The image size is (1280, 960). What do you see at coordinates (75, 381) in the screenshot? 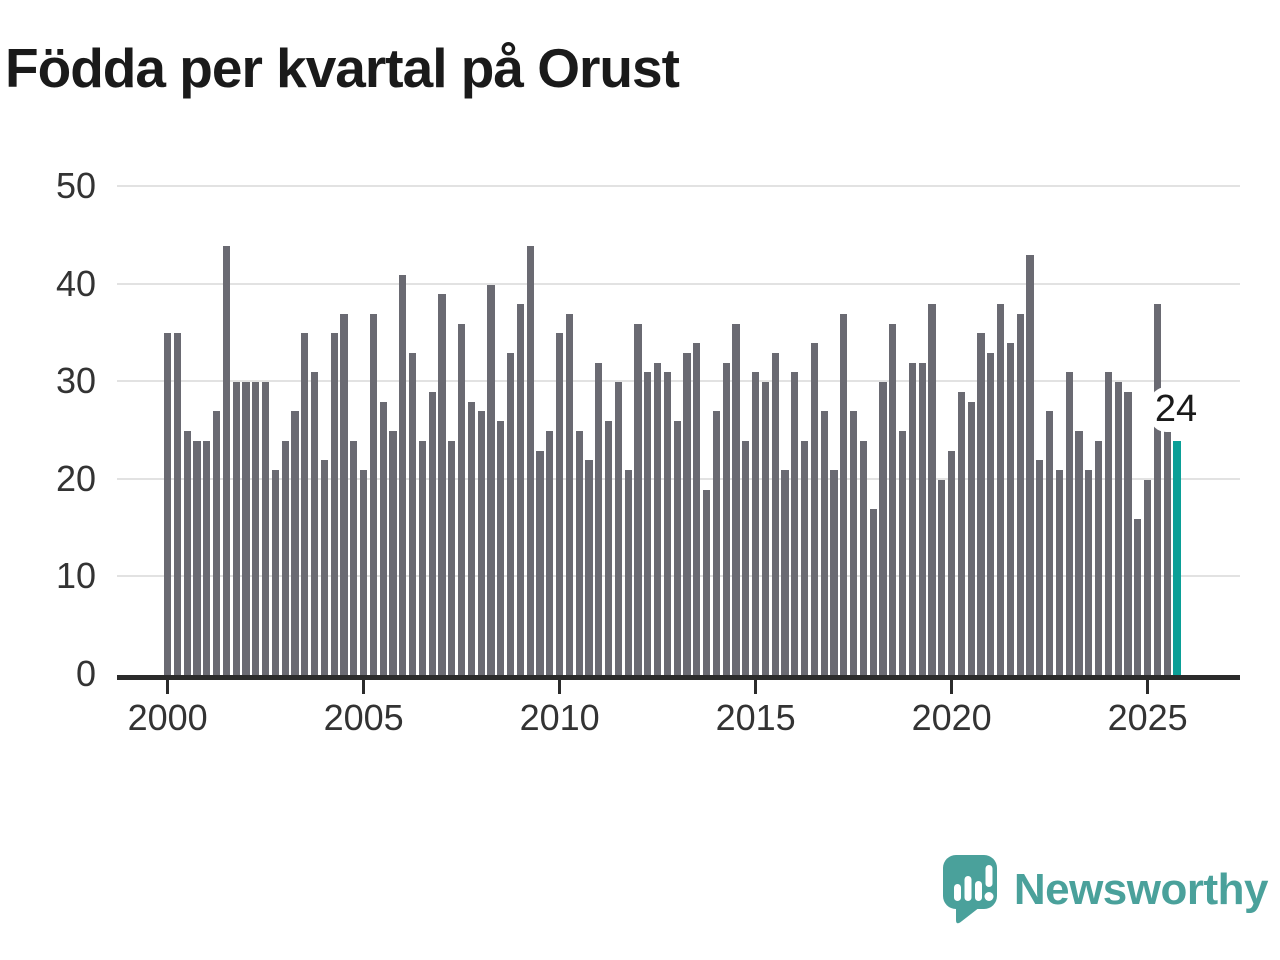
I see `y-axis-tick-label: 30` at bounding box center [75, 381].